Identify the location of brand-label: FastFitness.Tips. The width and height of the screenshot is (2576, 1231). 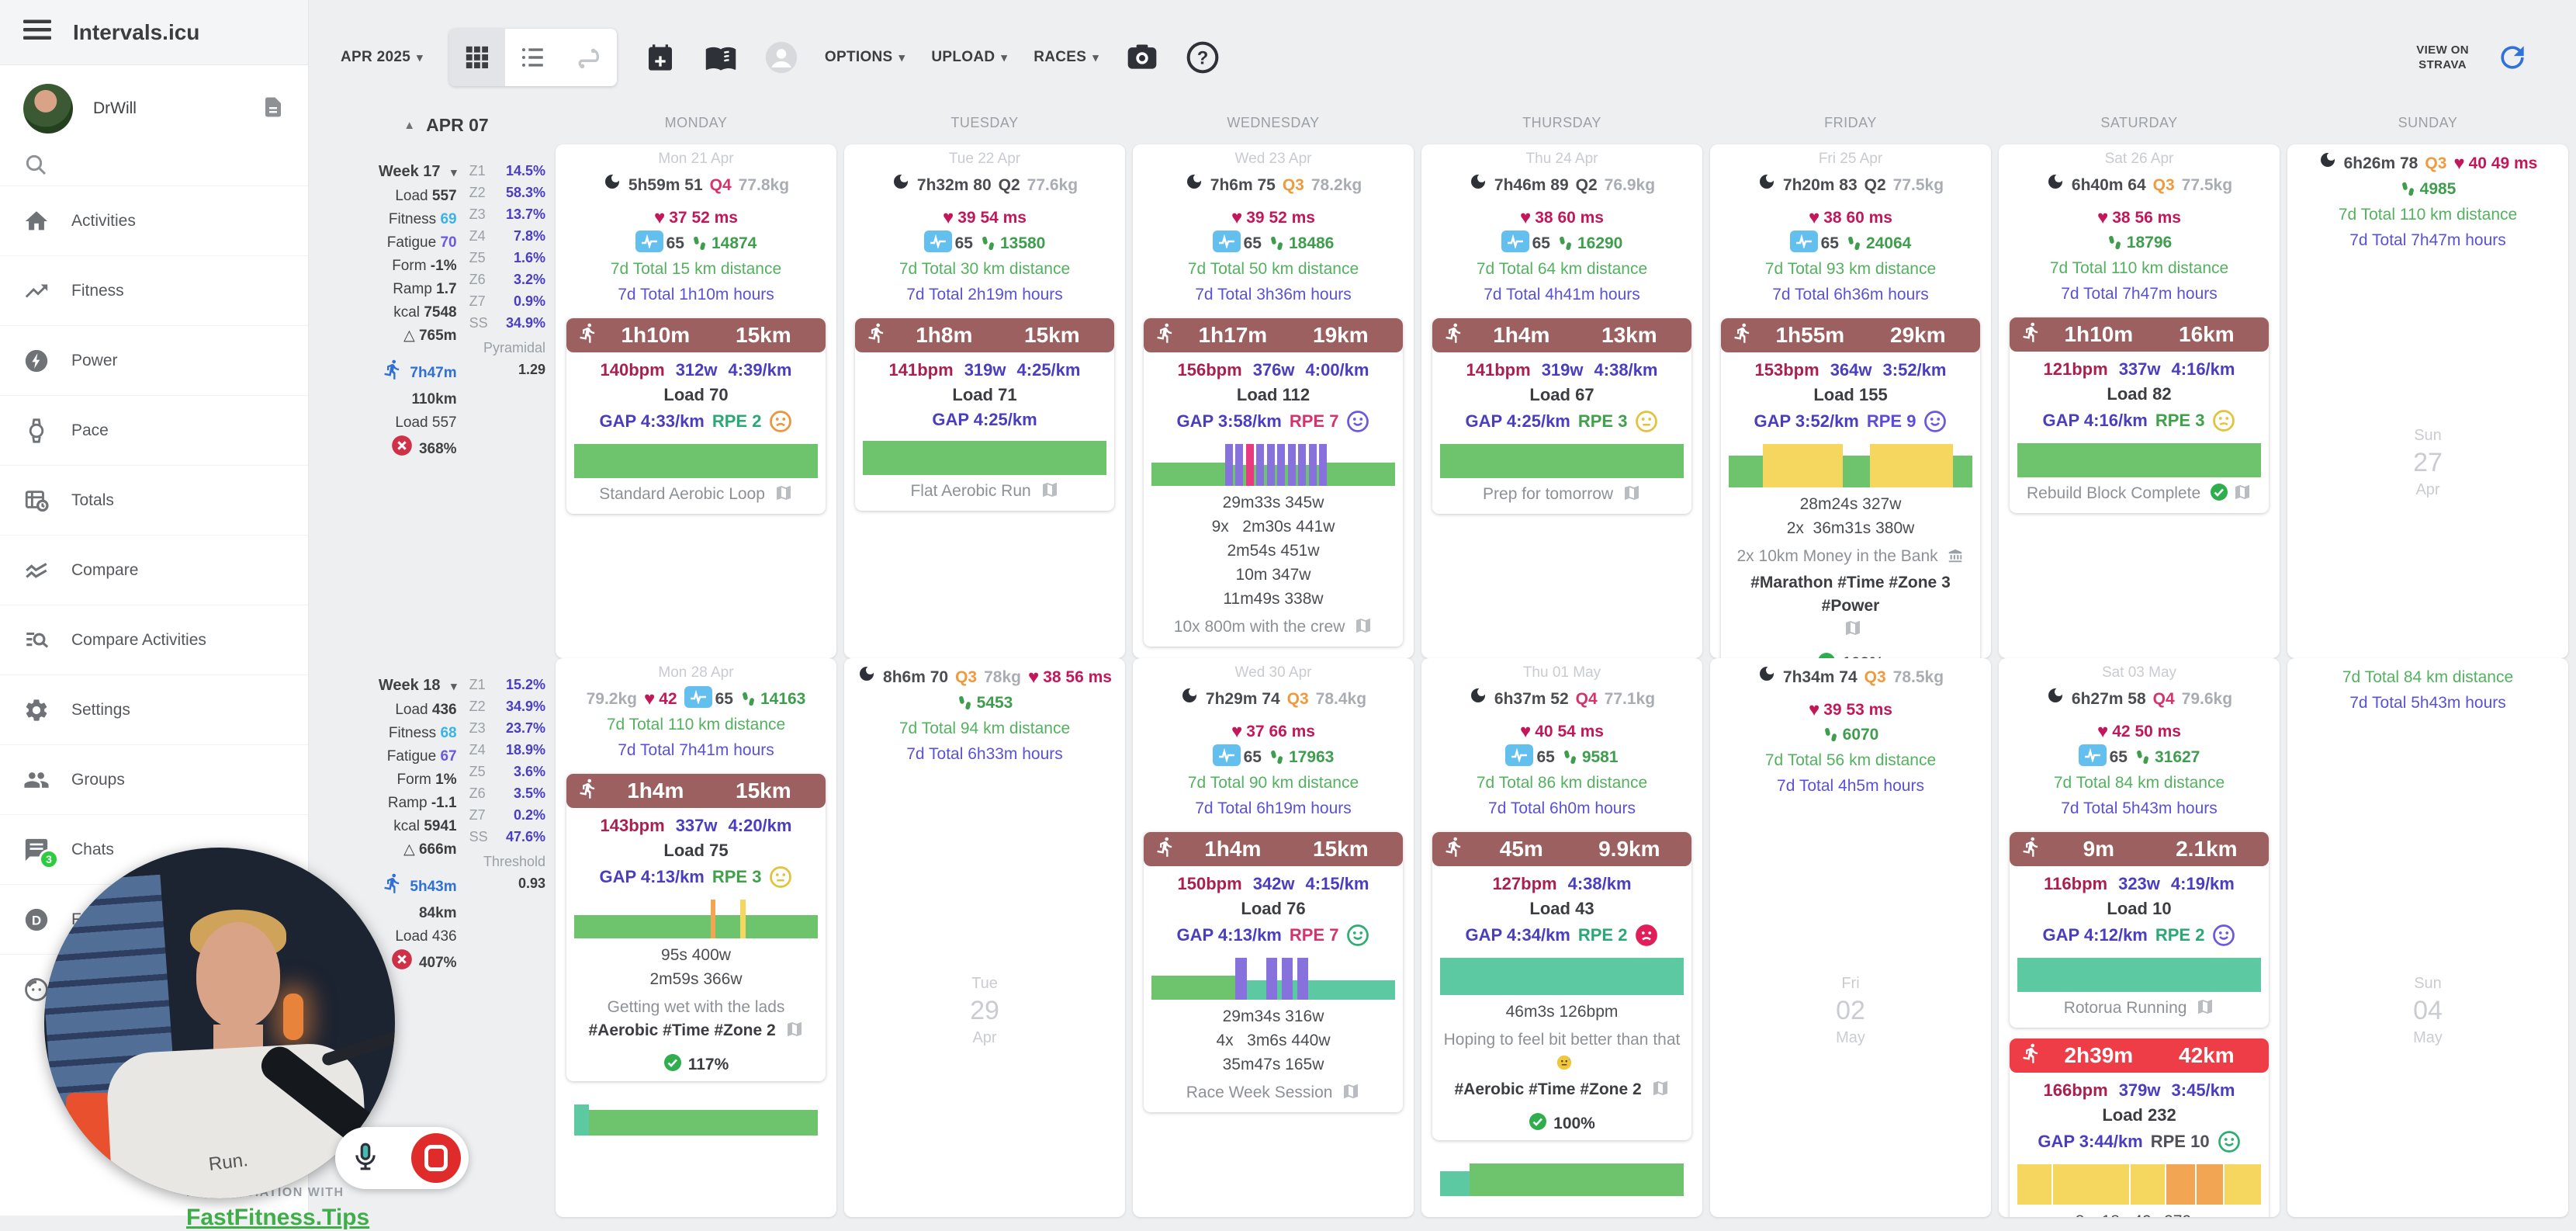
(278, 1217).